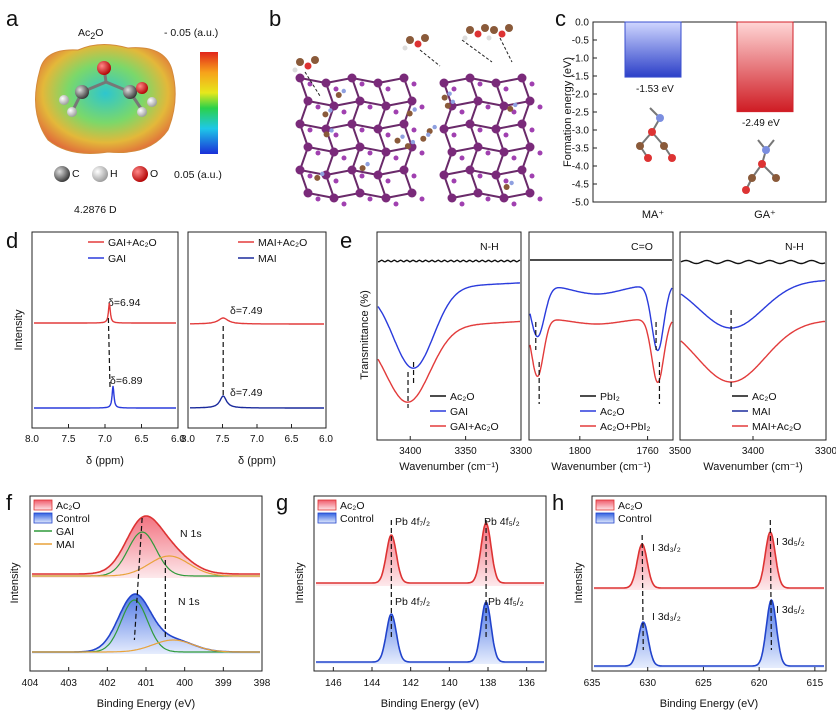 This screenshot has width=836, height=717. Describe the element at coordinates (558, 502) in the screenshot. I see `panel-label-h: h` at that location.